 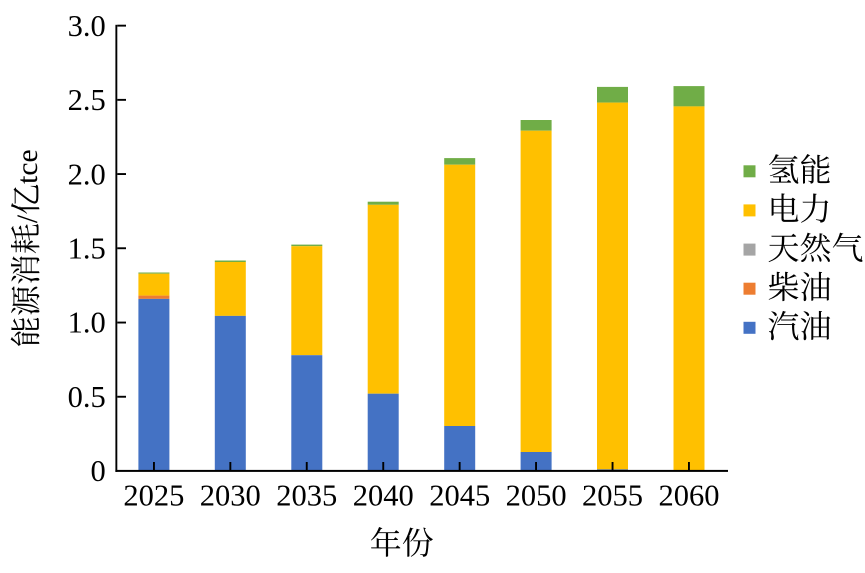 I want to click on svg-text: 2025, so click(x=153, y=496).